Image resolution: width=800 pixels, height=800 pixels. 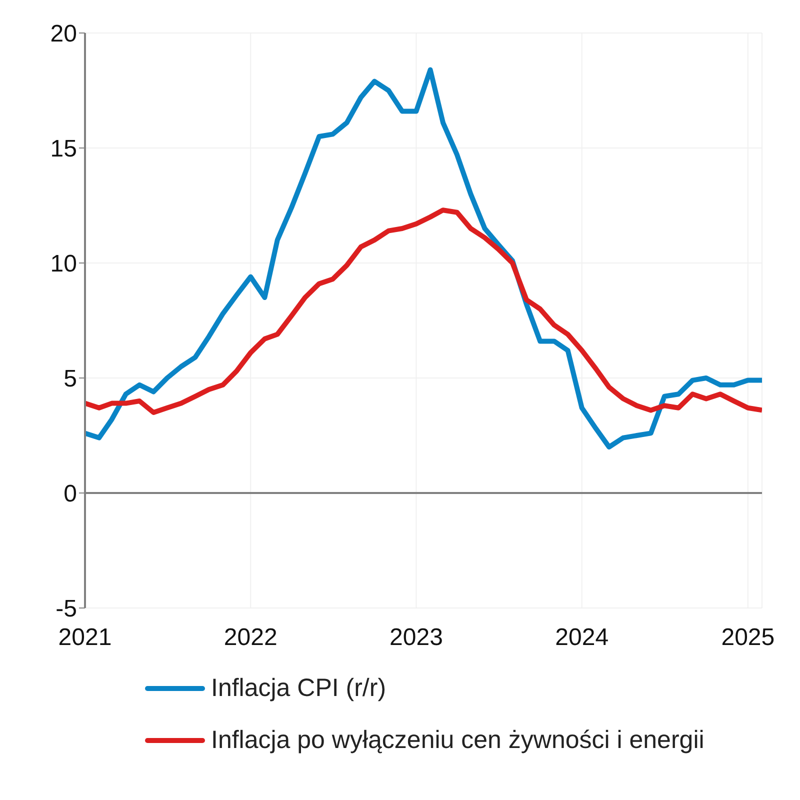 I want to click on y-tick-label: 0, so click(x=70, y=494).